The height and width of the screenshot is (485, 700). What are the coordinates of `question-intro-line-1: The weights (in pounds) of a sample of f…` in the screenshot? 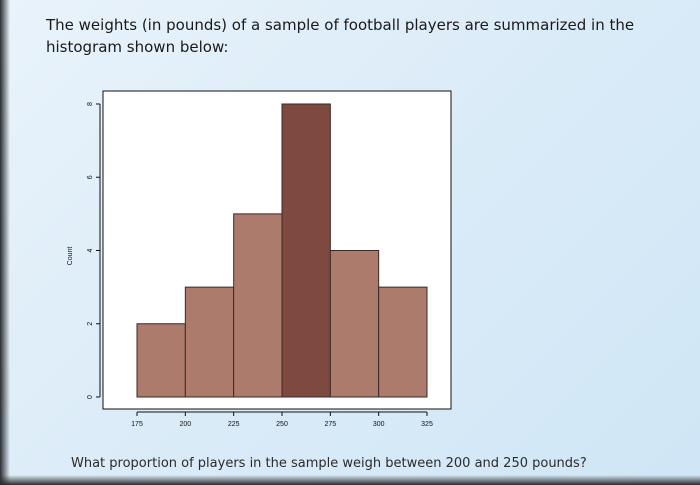 It's located at (340, 25).